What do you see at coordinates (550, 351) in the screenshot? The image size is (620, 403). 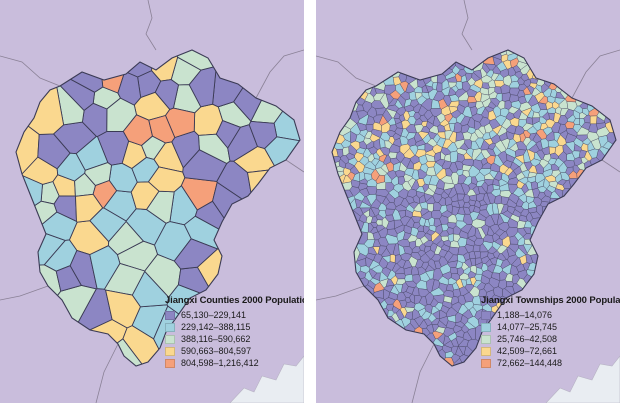 I see `township-legend-item-4: 42,509–72,661` at bounding box center [550, 351].